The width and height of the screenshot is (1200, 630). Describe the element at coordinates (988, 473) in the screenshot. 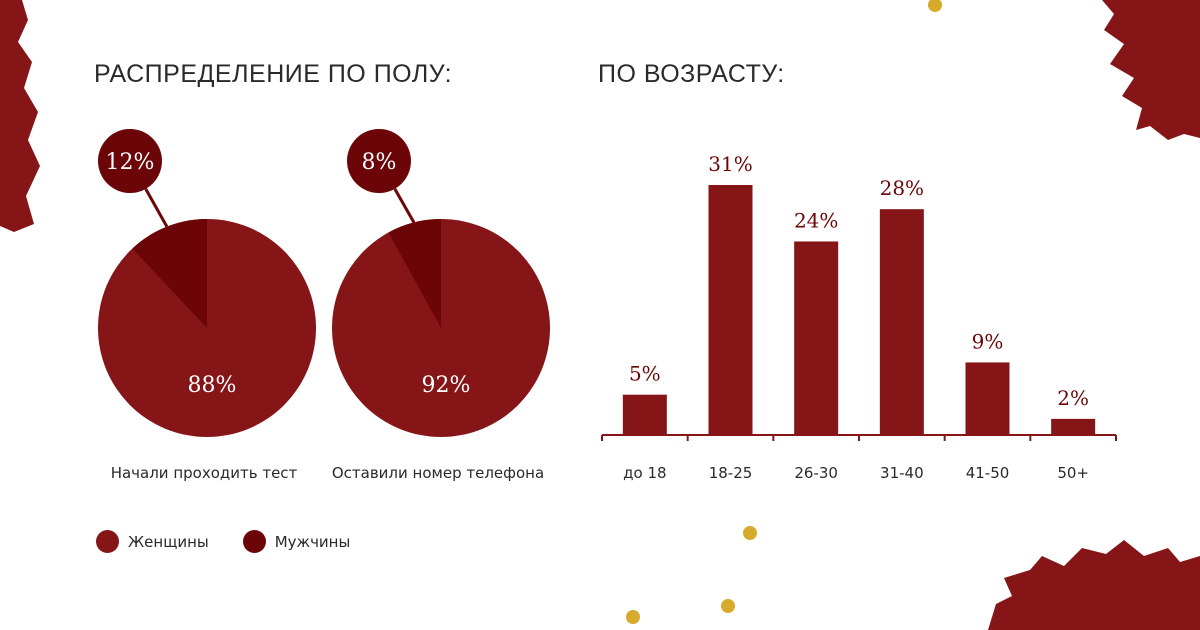

I see `x-tick-label: 41-50` at that location.